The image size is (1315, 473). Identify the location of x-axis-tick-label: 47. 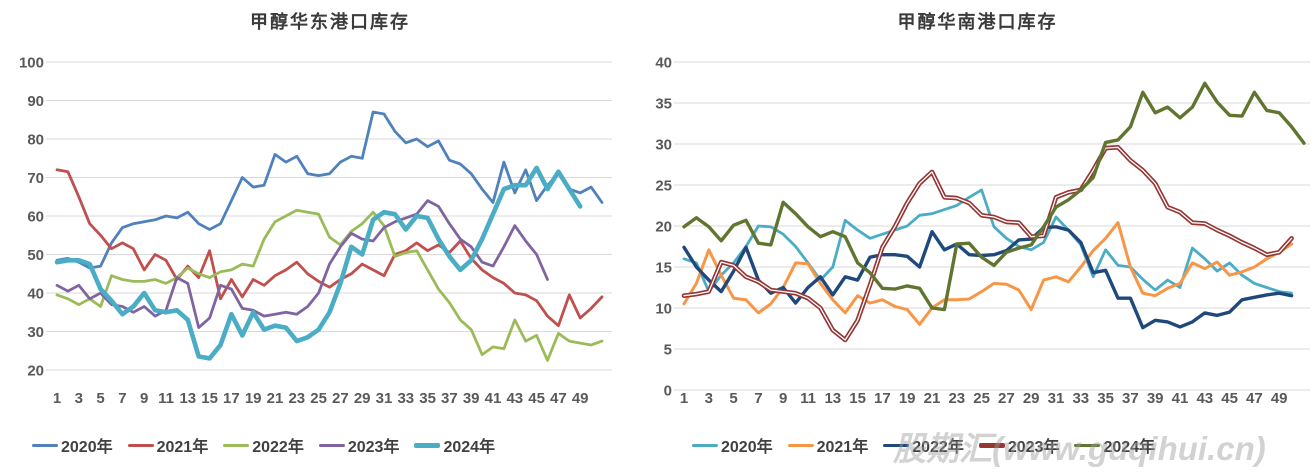
(558, 398).